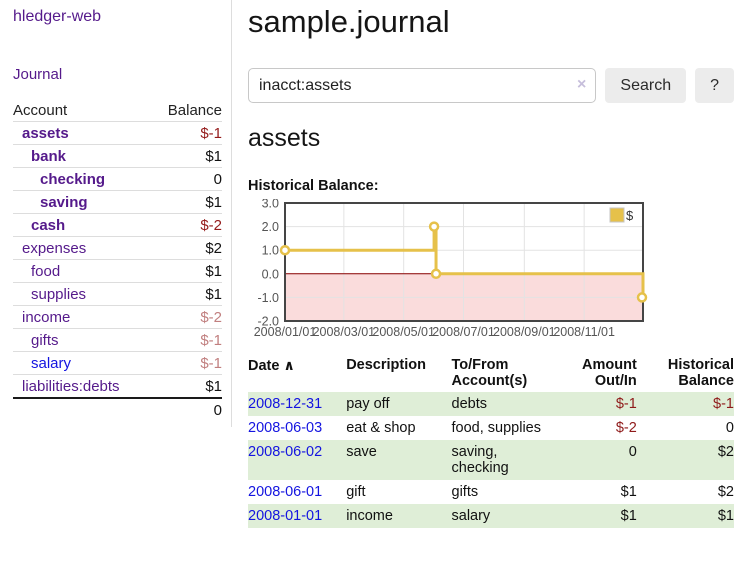  What do you see at coordinates (38, 74) in the screenshot?
I see `sidebar-item-journal: Journal` at bounding box center [38, 74].